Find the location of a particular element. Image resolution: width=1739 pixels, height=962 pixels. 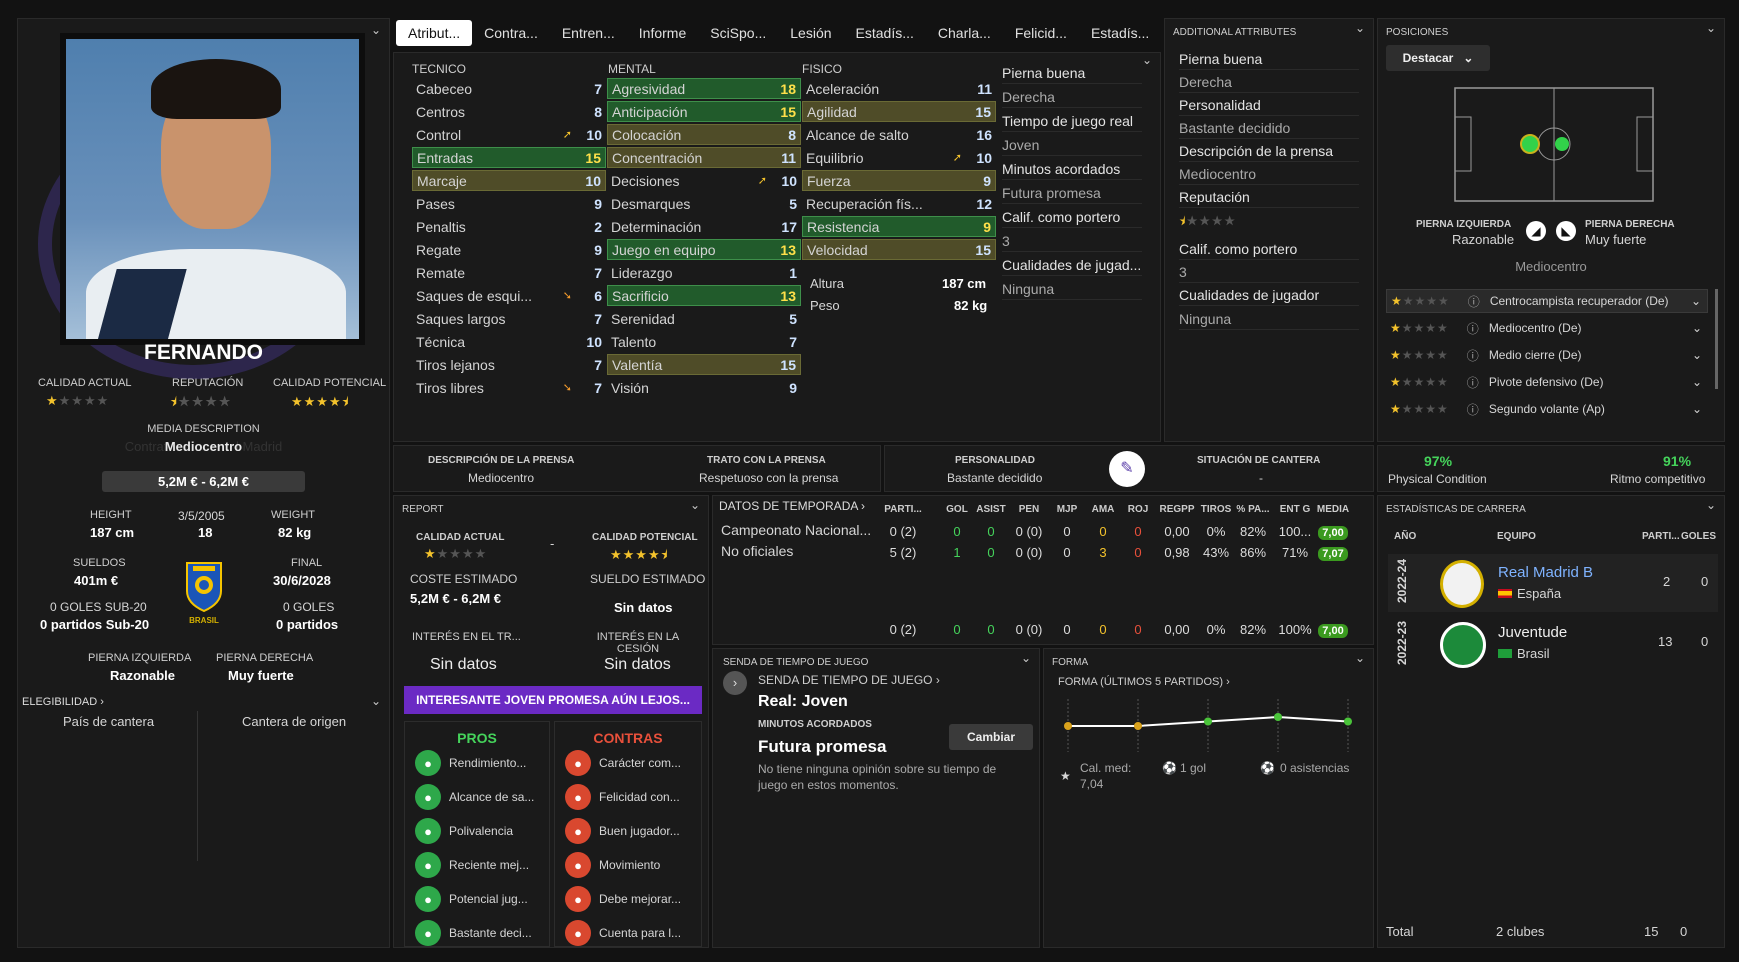

attribute-row: Sacrificio 13 is located at coordinates (704, 295).